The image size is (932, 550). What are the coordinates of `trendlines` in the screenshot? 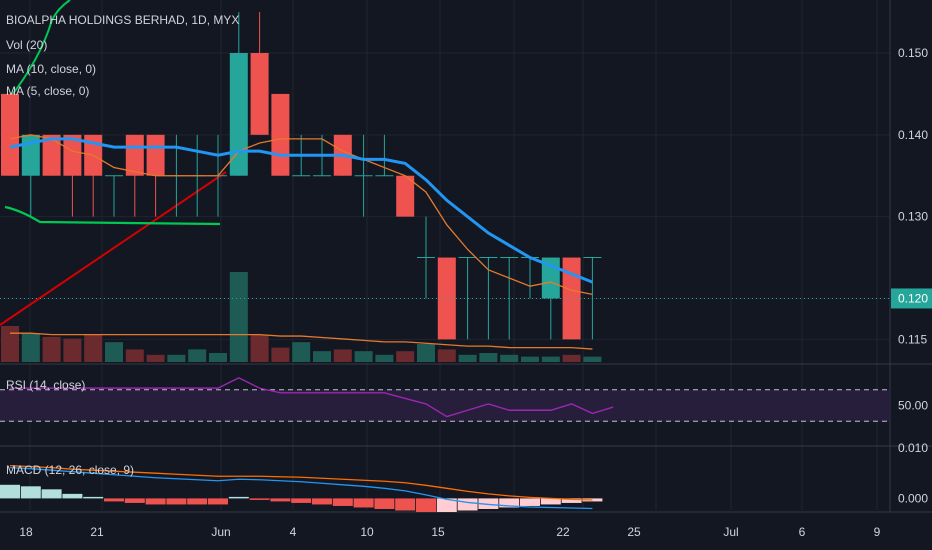 It's located at (113, 163).